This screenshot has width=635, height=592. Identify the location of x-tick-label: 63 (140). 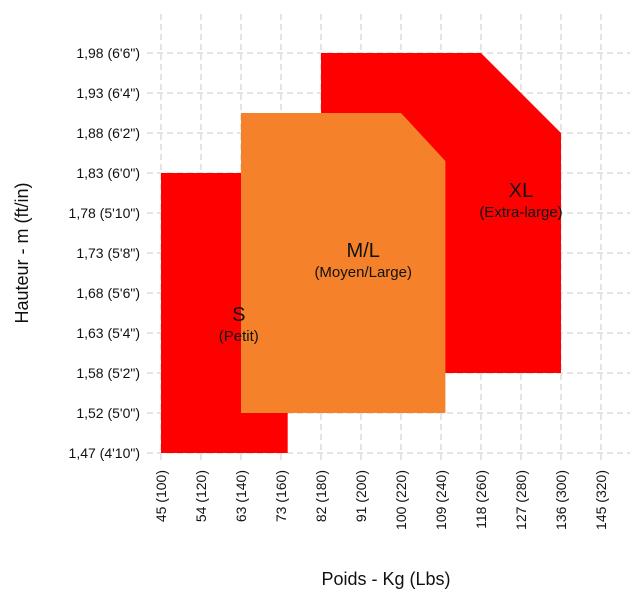
(241, 496).